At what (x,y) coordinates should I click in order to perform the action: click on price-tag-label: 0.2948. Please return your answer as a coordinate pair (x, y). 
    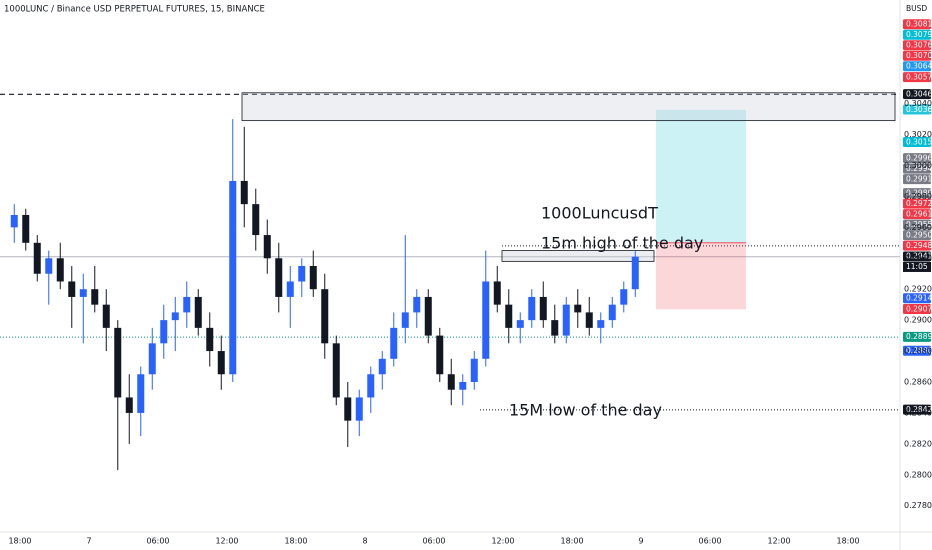
    Looking at the image, I should click on (919, 245).